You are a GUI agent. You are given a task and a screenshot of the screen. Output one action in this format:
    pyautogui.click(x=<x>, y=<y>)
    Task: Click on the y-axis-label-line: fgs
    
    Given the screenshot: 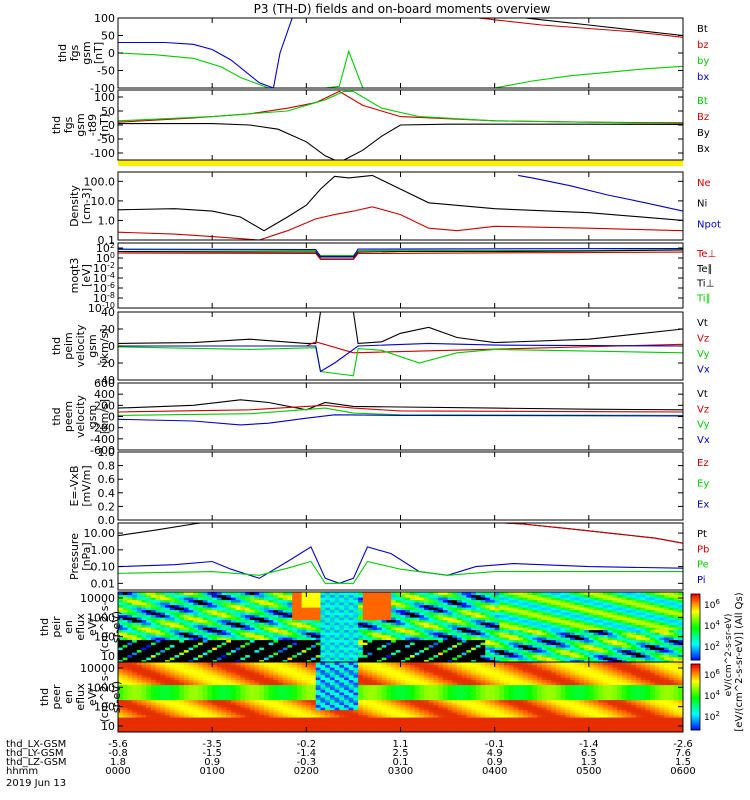 What is the action you would take?
    pyautogui.click(x=74, y=52)
    